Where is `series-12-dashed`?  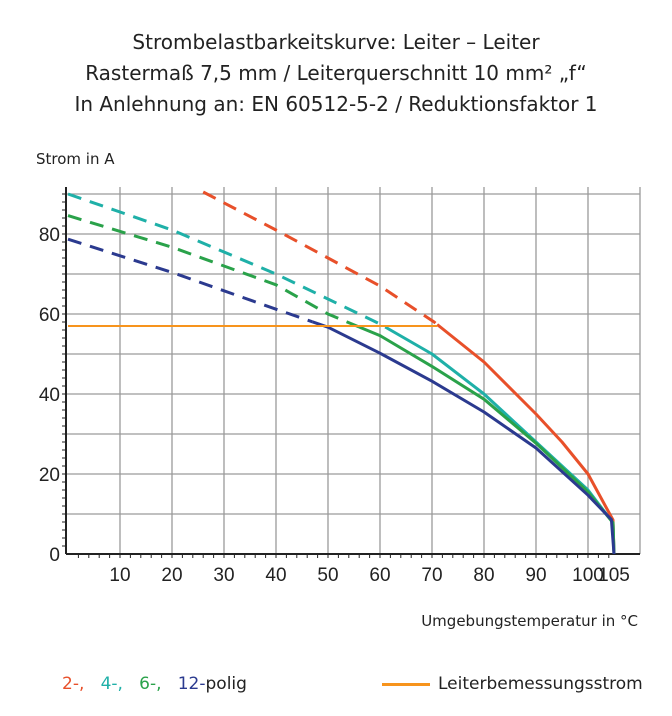 series-12-dashed is located at coordinates (190, 280).